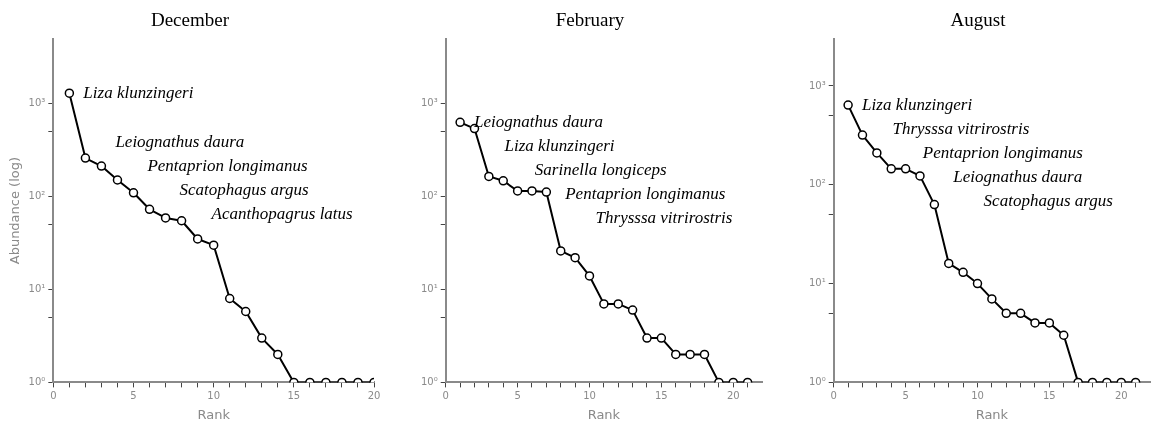  What do you see at coordinates (190, 20) in the screenshot?
I see `chart-title: December` at bounding box center [190, 20].